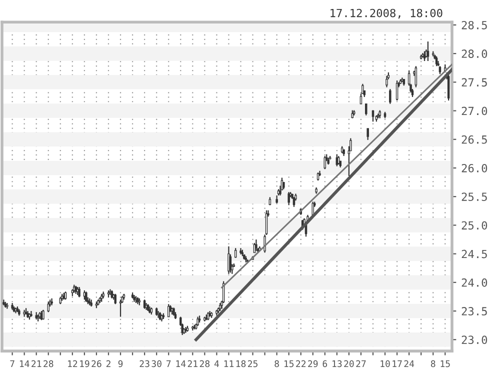 This screenshot has width=500, height=368. Describe the element at coordinates (97, 364) in the screenshot. I see `x-tick-label: 26` at that location.